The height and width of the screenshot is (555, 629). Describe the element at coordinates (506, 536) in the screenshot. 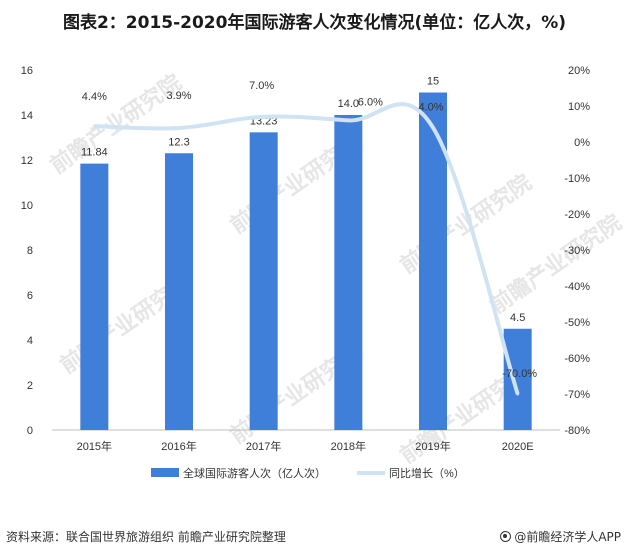

I see `app-logo-icon` at that location.